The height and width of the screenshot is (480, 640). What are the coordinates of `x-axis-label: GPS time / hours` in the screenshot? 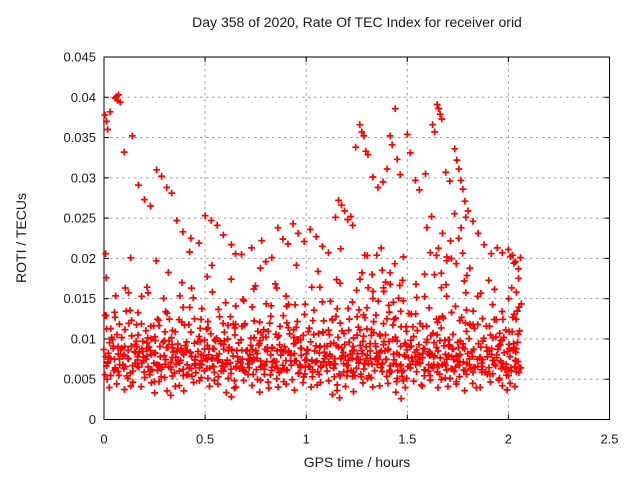 It's located at (357, 462).